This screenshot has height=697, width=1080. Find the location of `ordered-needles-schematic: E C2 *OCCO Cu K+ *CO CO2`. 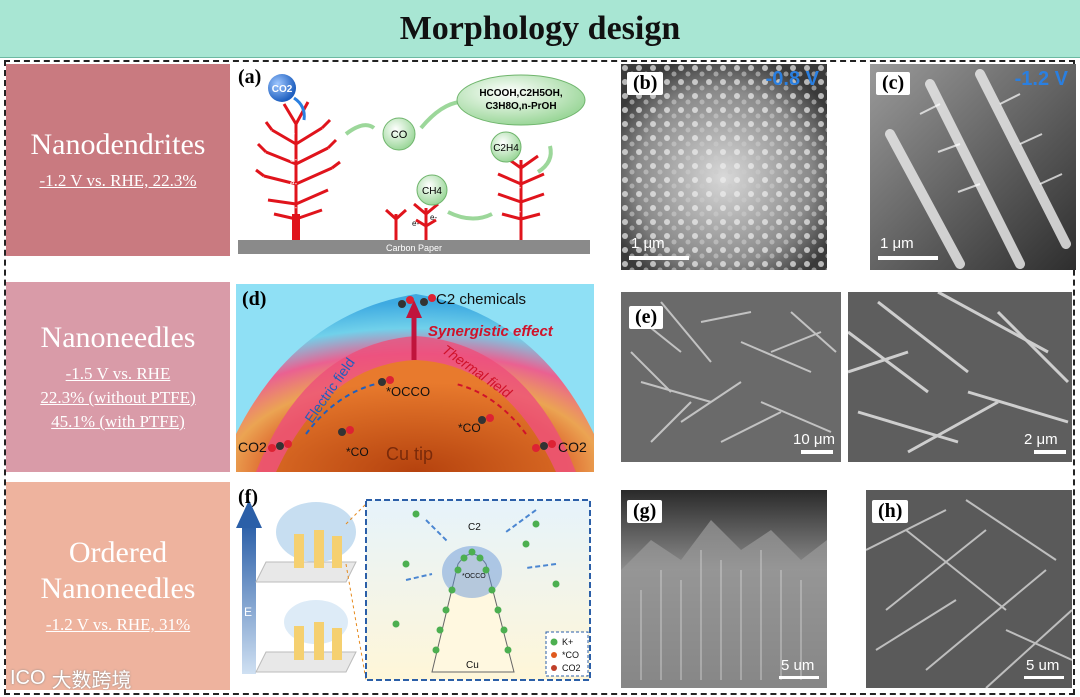

ordered-needles-schematic: E C2 *OCCO Cu K+ *CO CO2 is located at coordinates (413, 590).